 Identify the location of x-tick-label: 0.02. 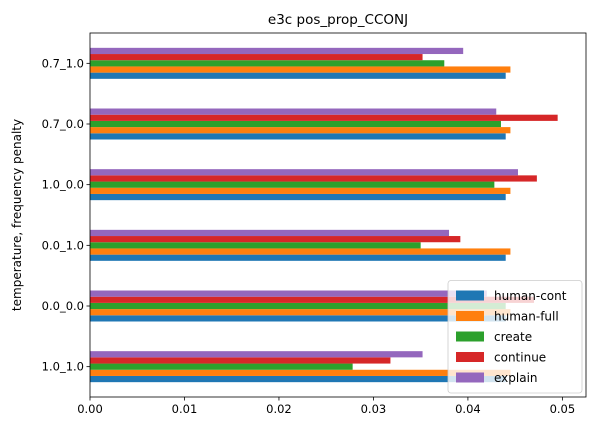
(279, 409).